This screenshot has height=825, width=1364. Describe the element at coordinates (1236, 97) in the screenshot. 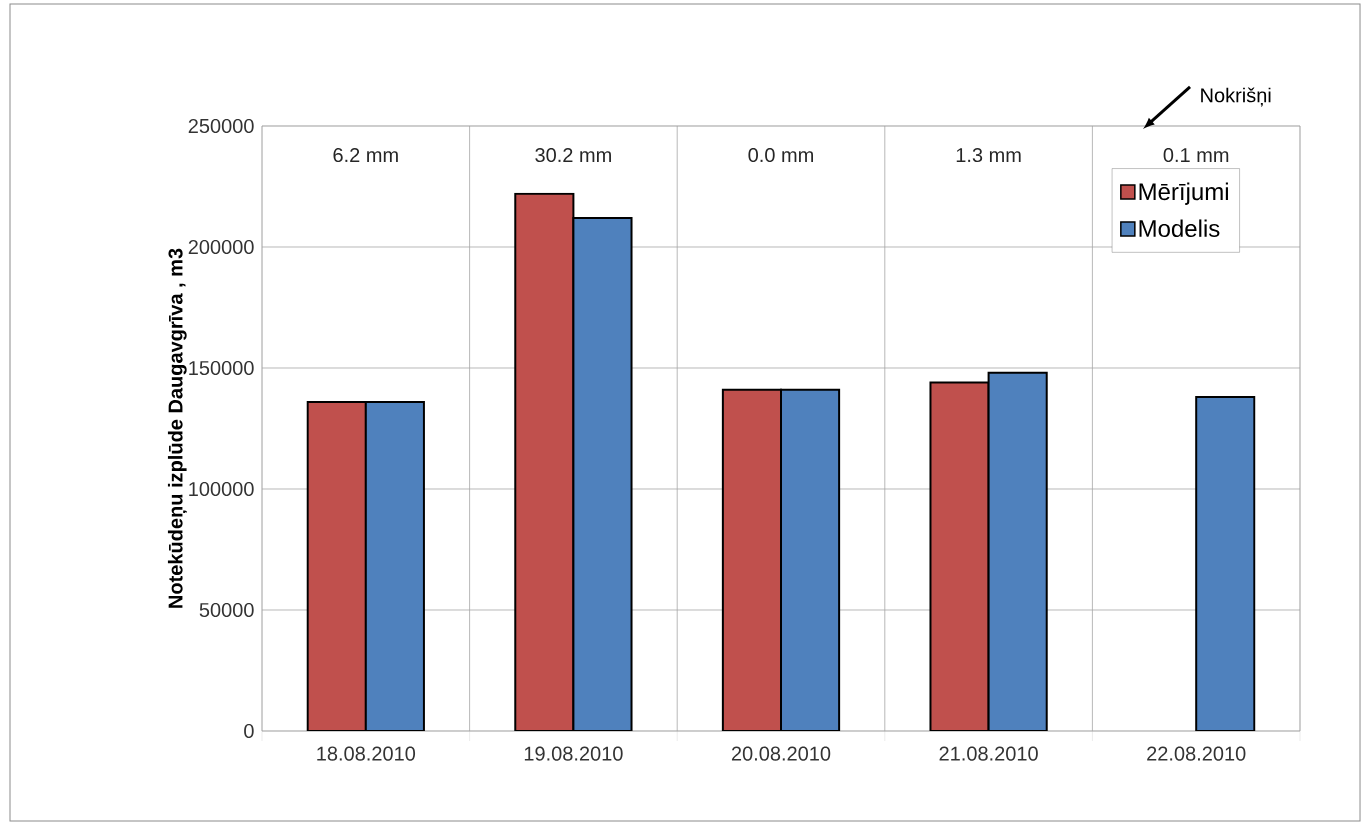

I see `text: Nokrišņi` at that location.